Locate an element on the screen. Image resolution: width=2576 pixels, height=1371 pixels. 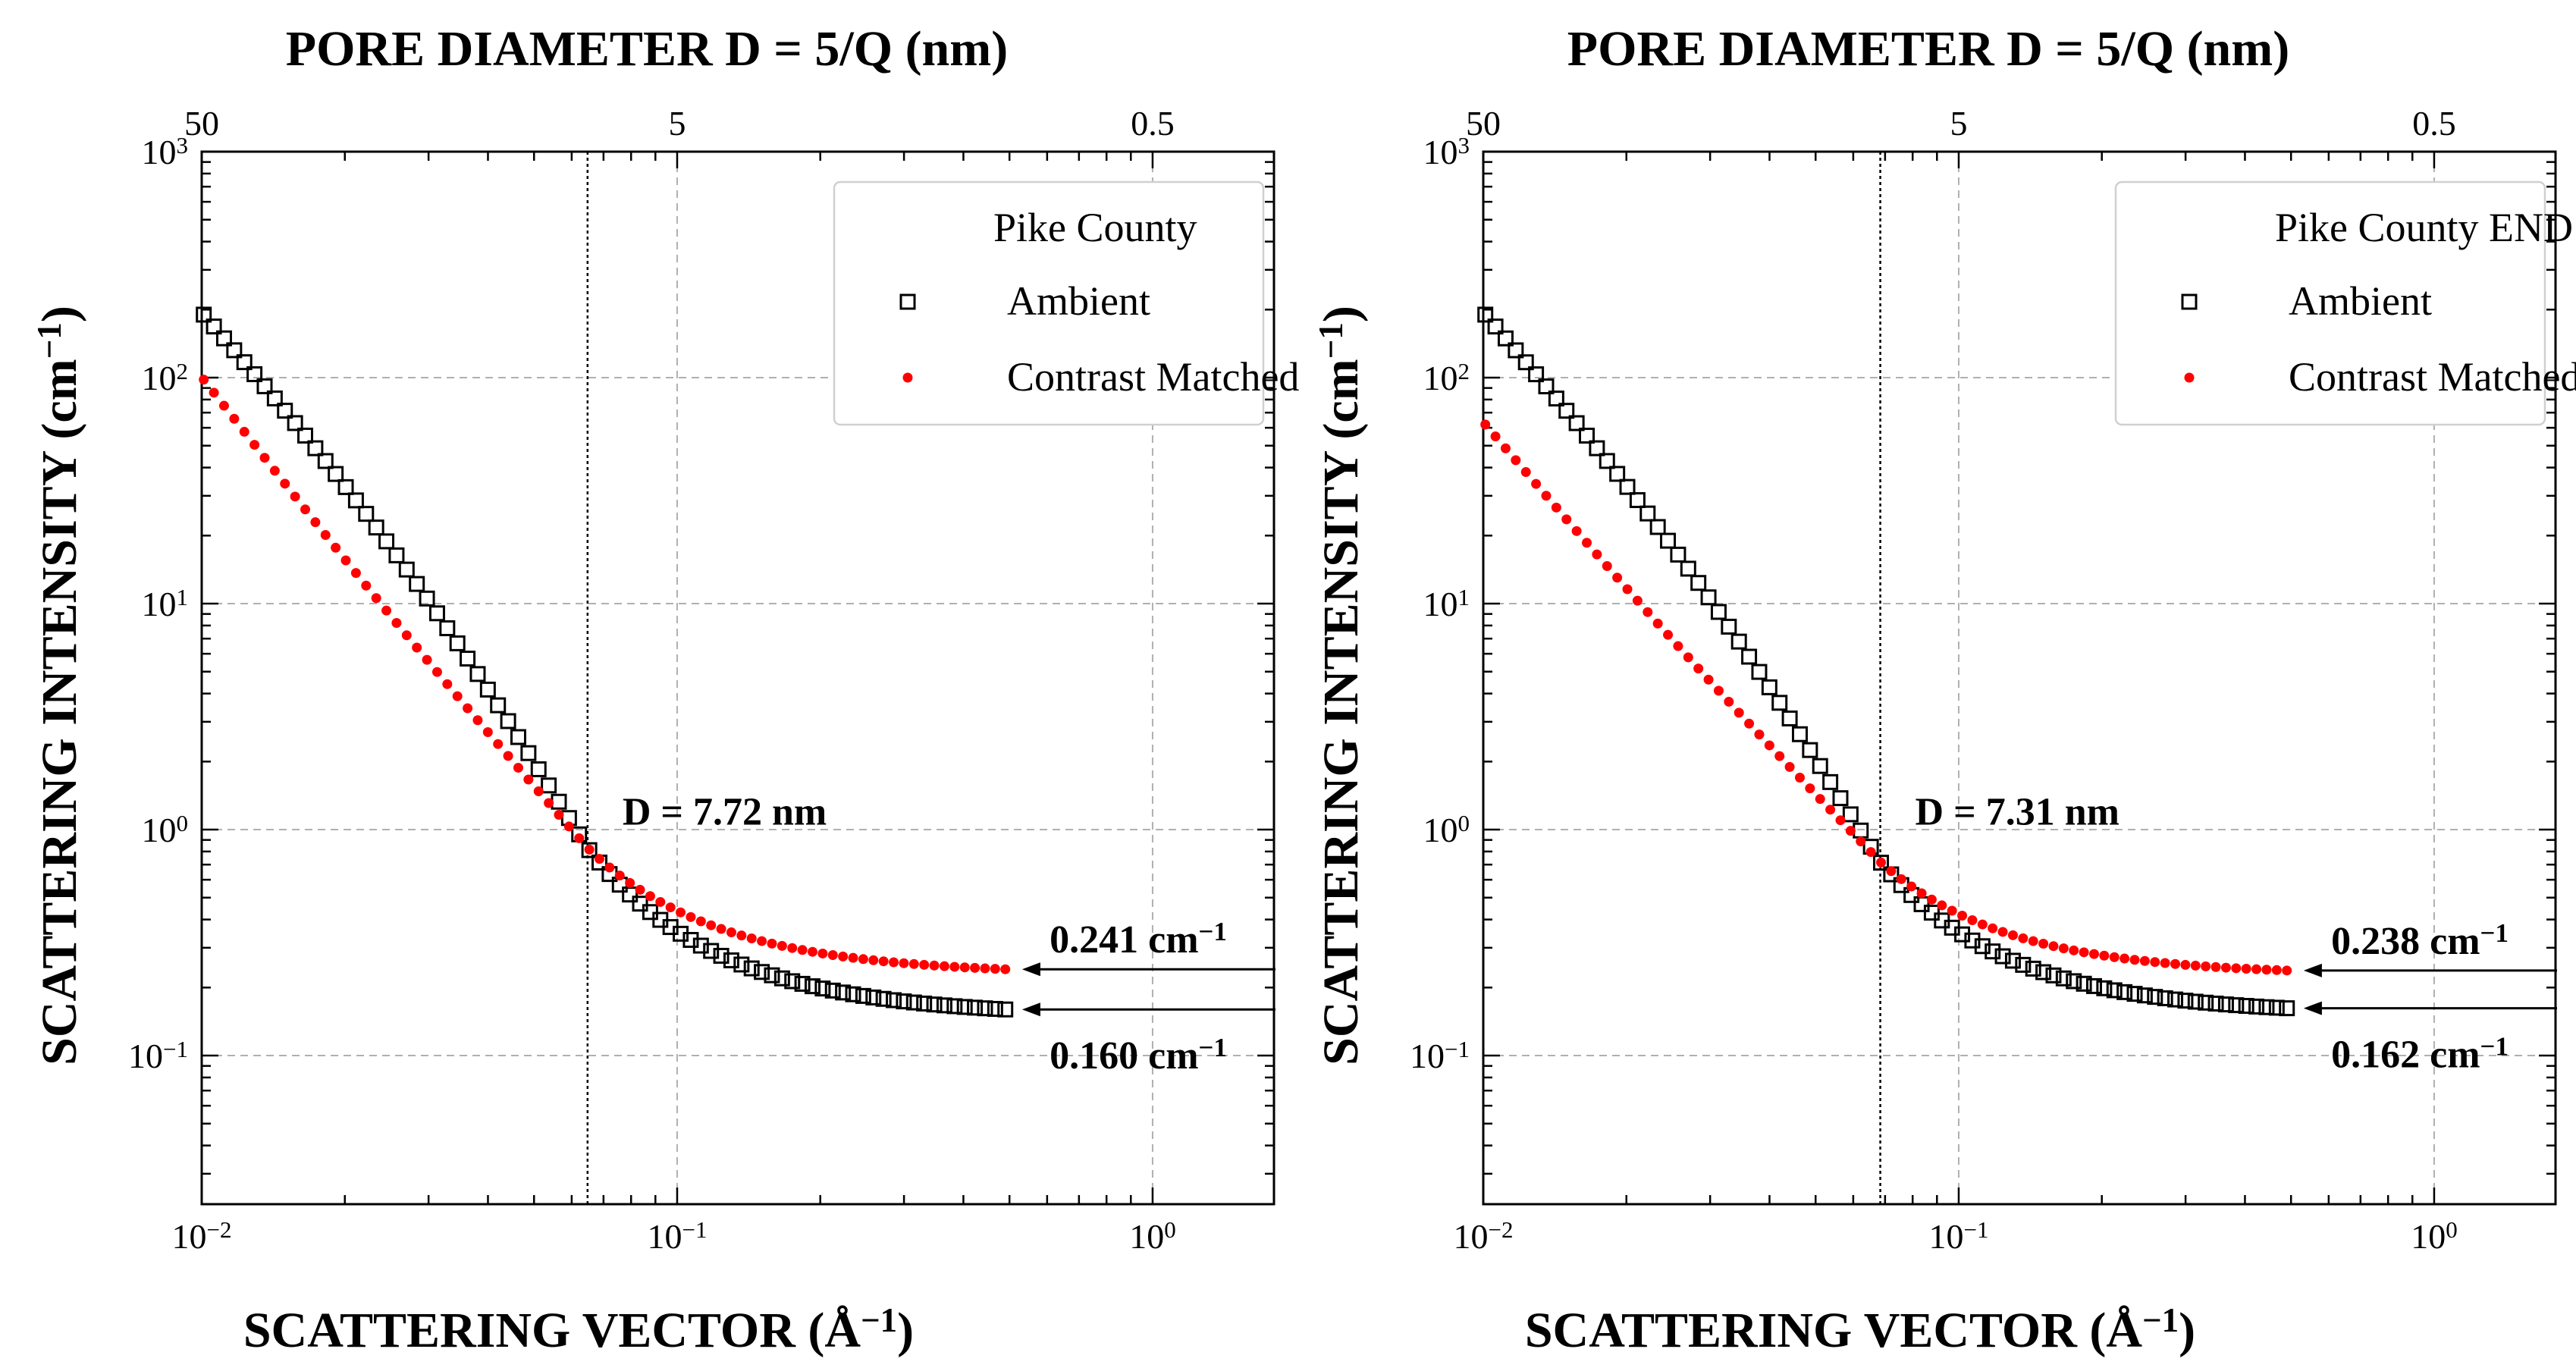
top-tick-label-part: 50 is located at coordinates (1483, 124).